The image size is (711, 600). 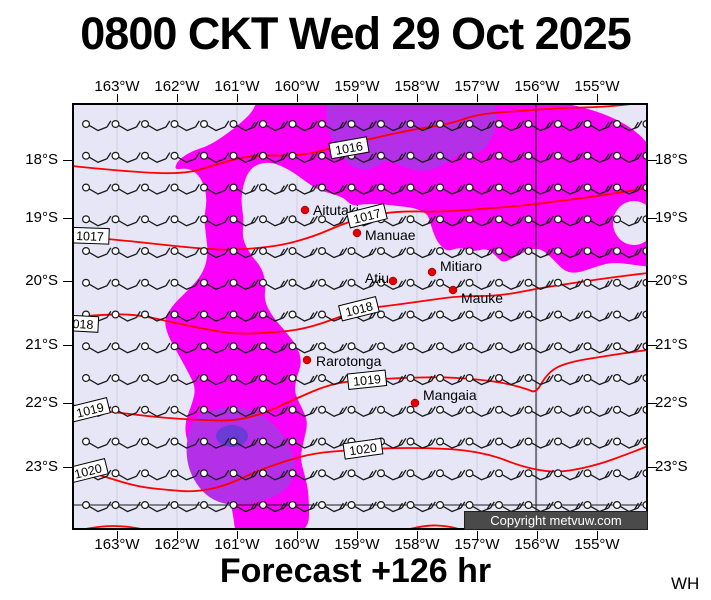 I want to click on lon-label-bottom: 156°W, so click(x=537, y=544).